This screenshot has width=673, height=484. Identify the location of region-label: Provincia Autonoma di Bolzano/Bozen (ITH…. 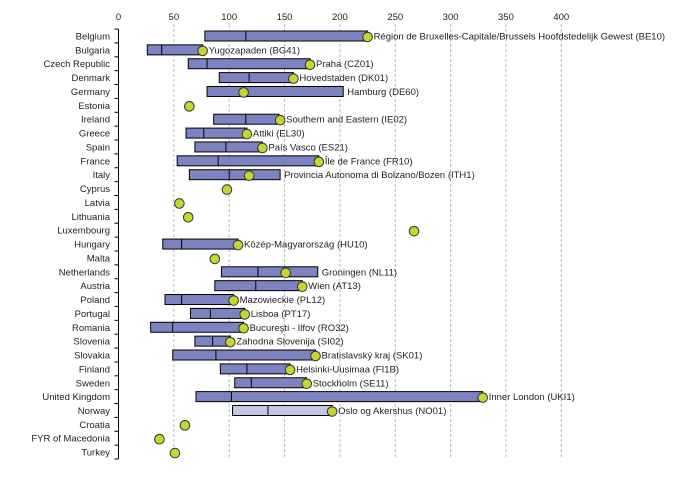
(379, 175).